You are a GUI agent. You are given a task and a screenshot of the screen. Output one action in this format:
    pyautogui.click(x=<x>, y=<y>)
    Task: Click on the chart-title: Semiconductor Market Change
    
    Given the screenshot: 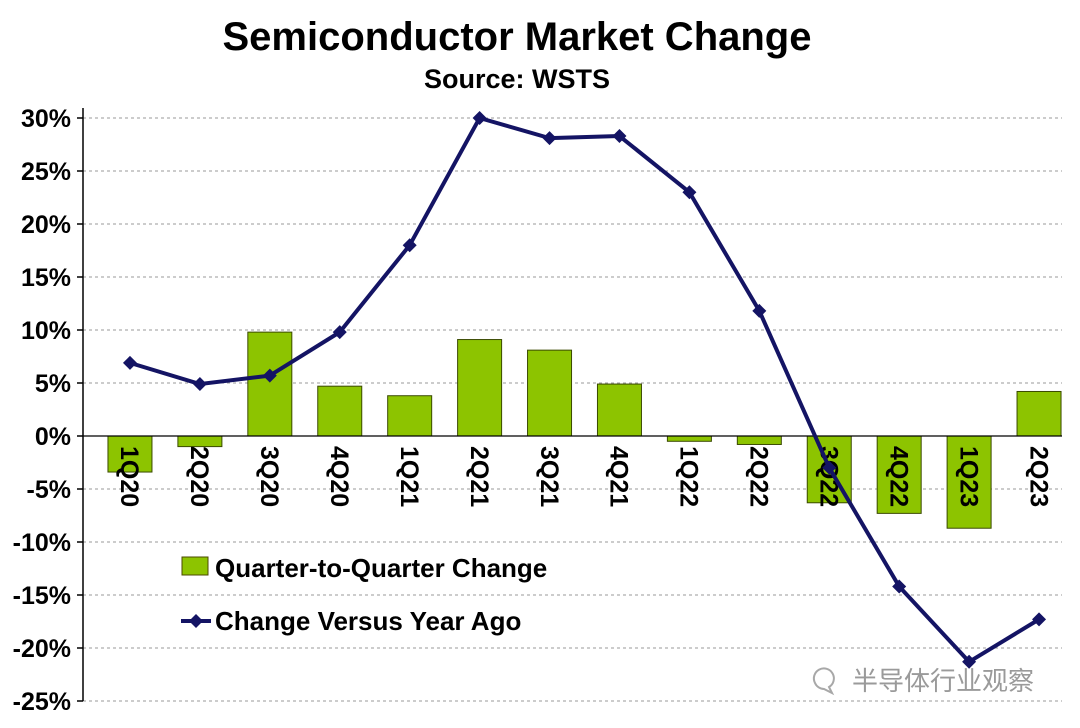 What is the action you would take?
    pyautogui.click(x=516, y=37)
    